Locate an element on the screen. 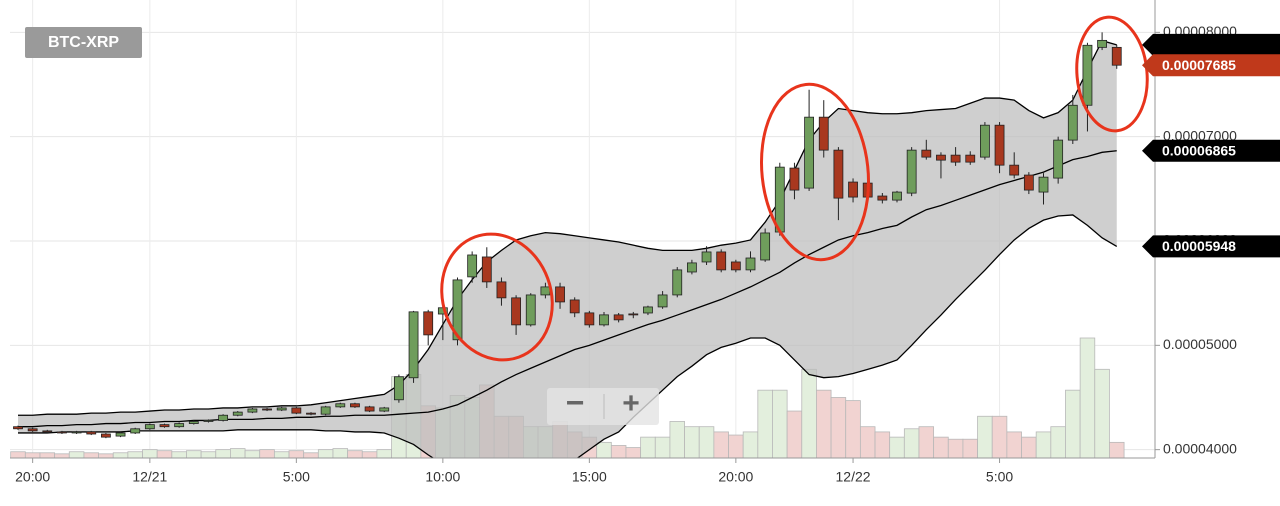  symbol-badge: BTC-XRP is located at coordinates (83, 42).